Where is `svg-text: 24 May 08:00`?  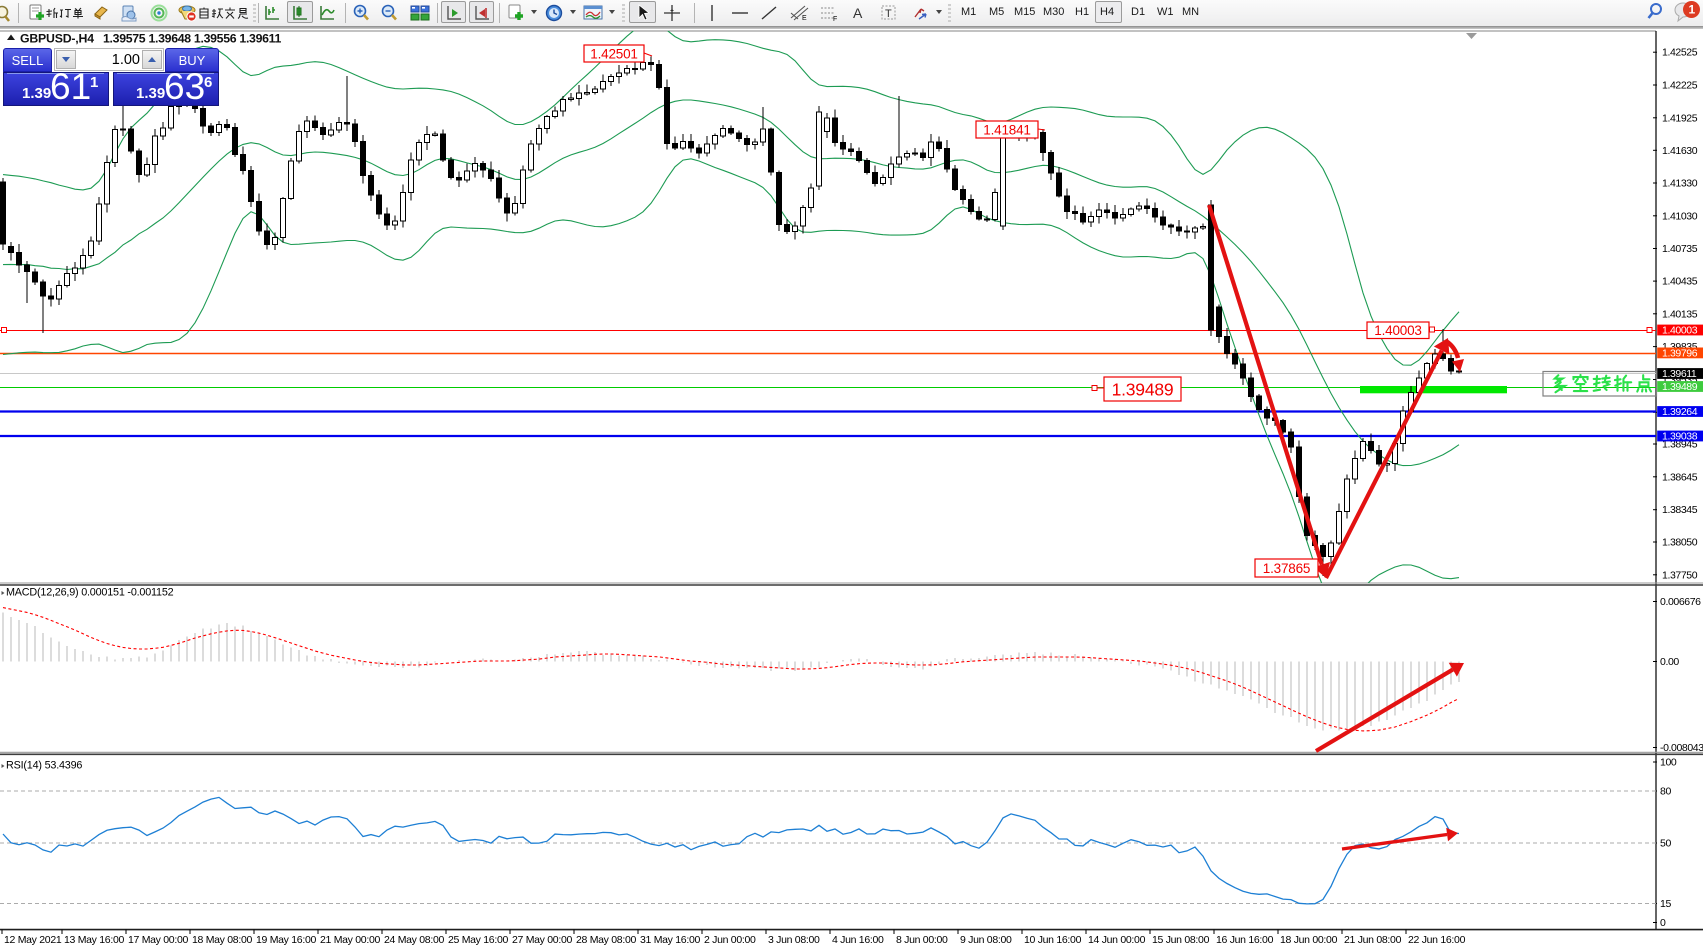 svg-text: 24 May 08:00 is located at coordinates (414, 940).